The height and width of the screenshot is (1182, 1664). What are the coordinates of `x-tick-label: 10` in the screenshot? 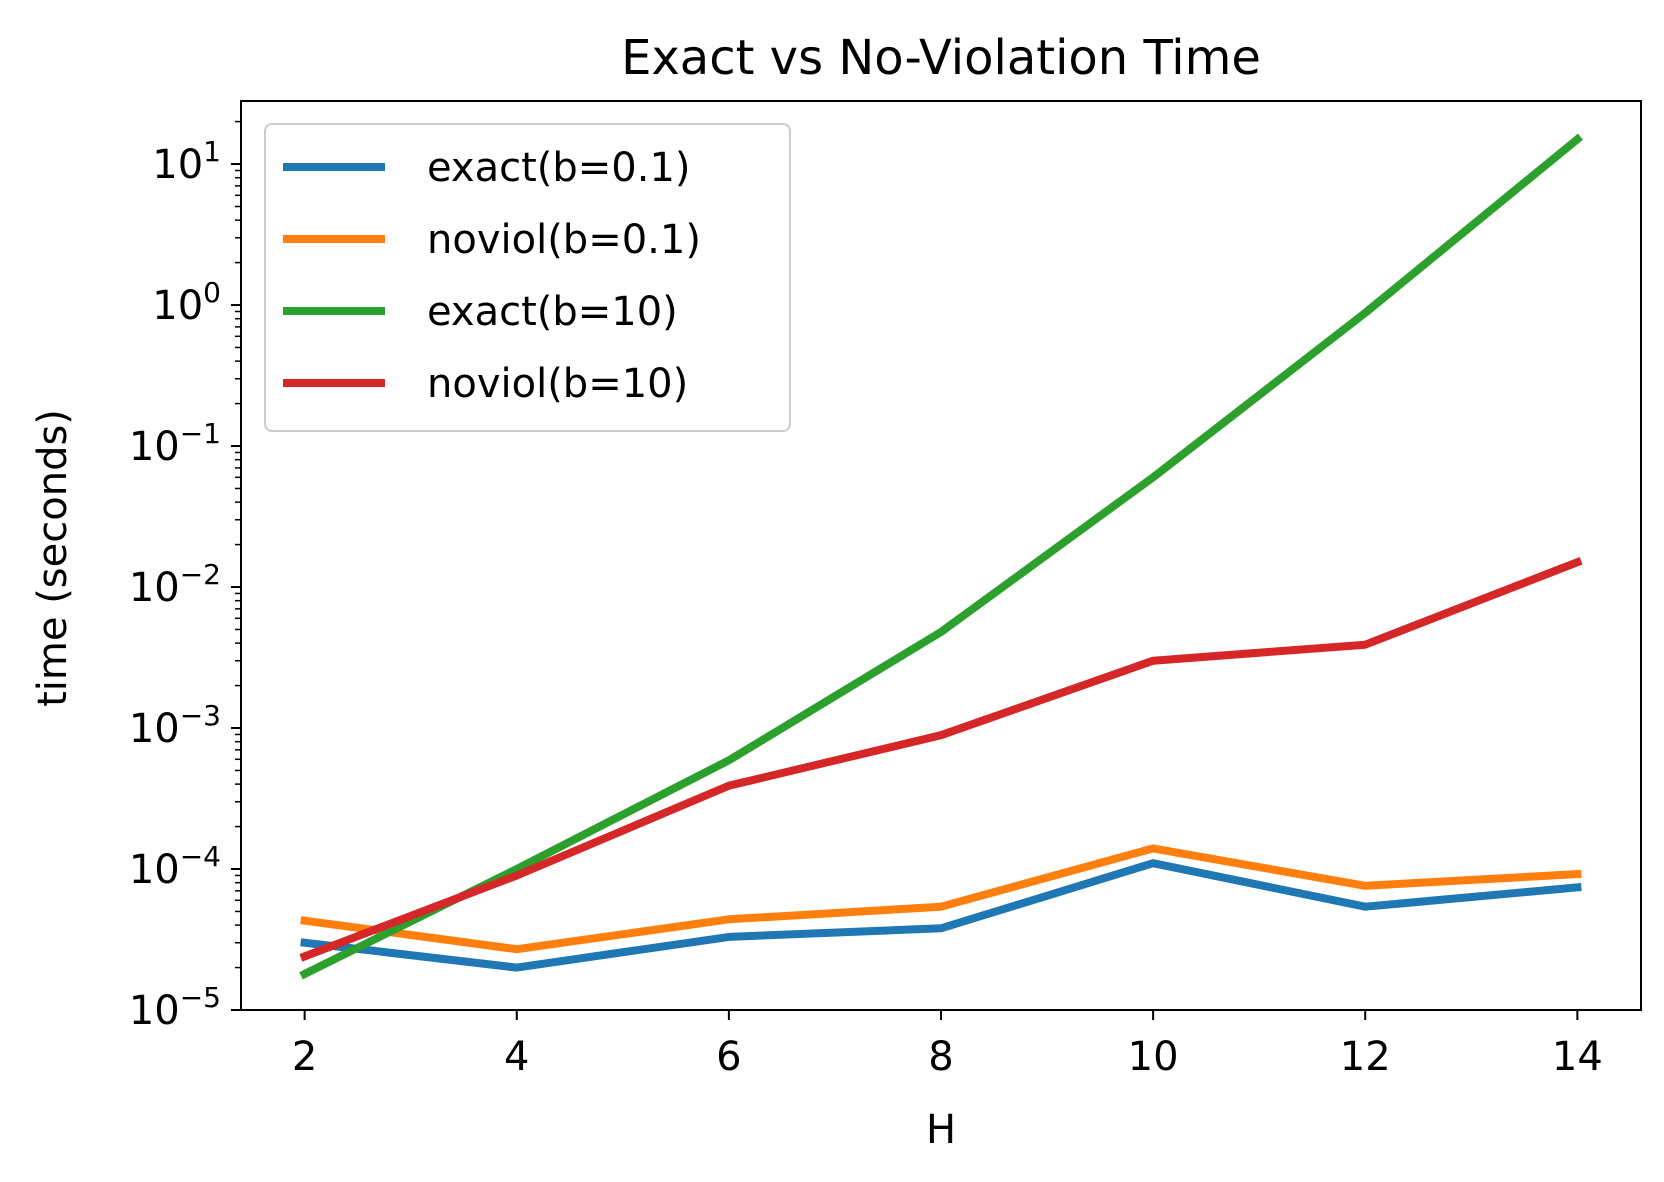 It's located at (1153, 1057).